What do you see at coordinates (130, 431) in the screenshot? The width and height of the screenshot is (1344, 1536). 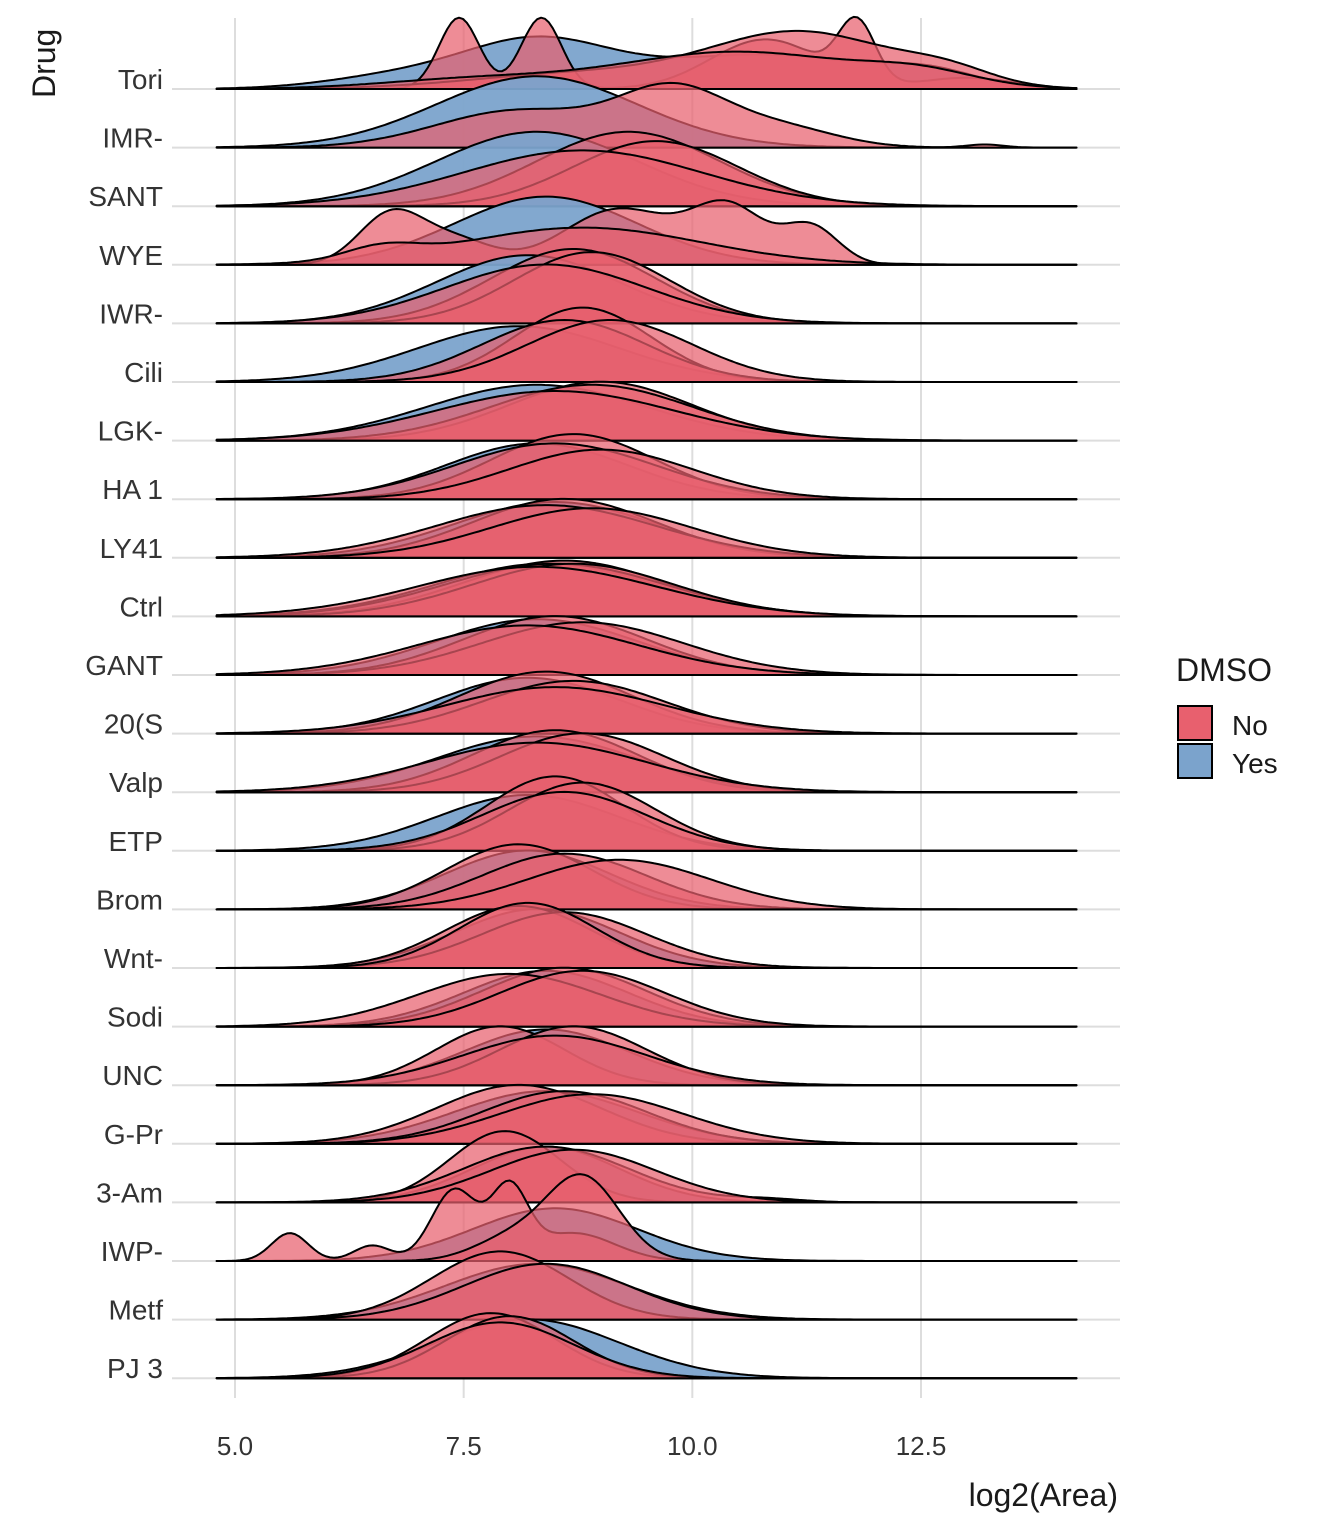 I see `y-tick-label: LGK-` at bounding box center [130, 431].